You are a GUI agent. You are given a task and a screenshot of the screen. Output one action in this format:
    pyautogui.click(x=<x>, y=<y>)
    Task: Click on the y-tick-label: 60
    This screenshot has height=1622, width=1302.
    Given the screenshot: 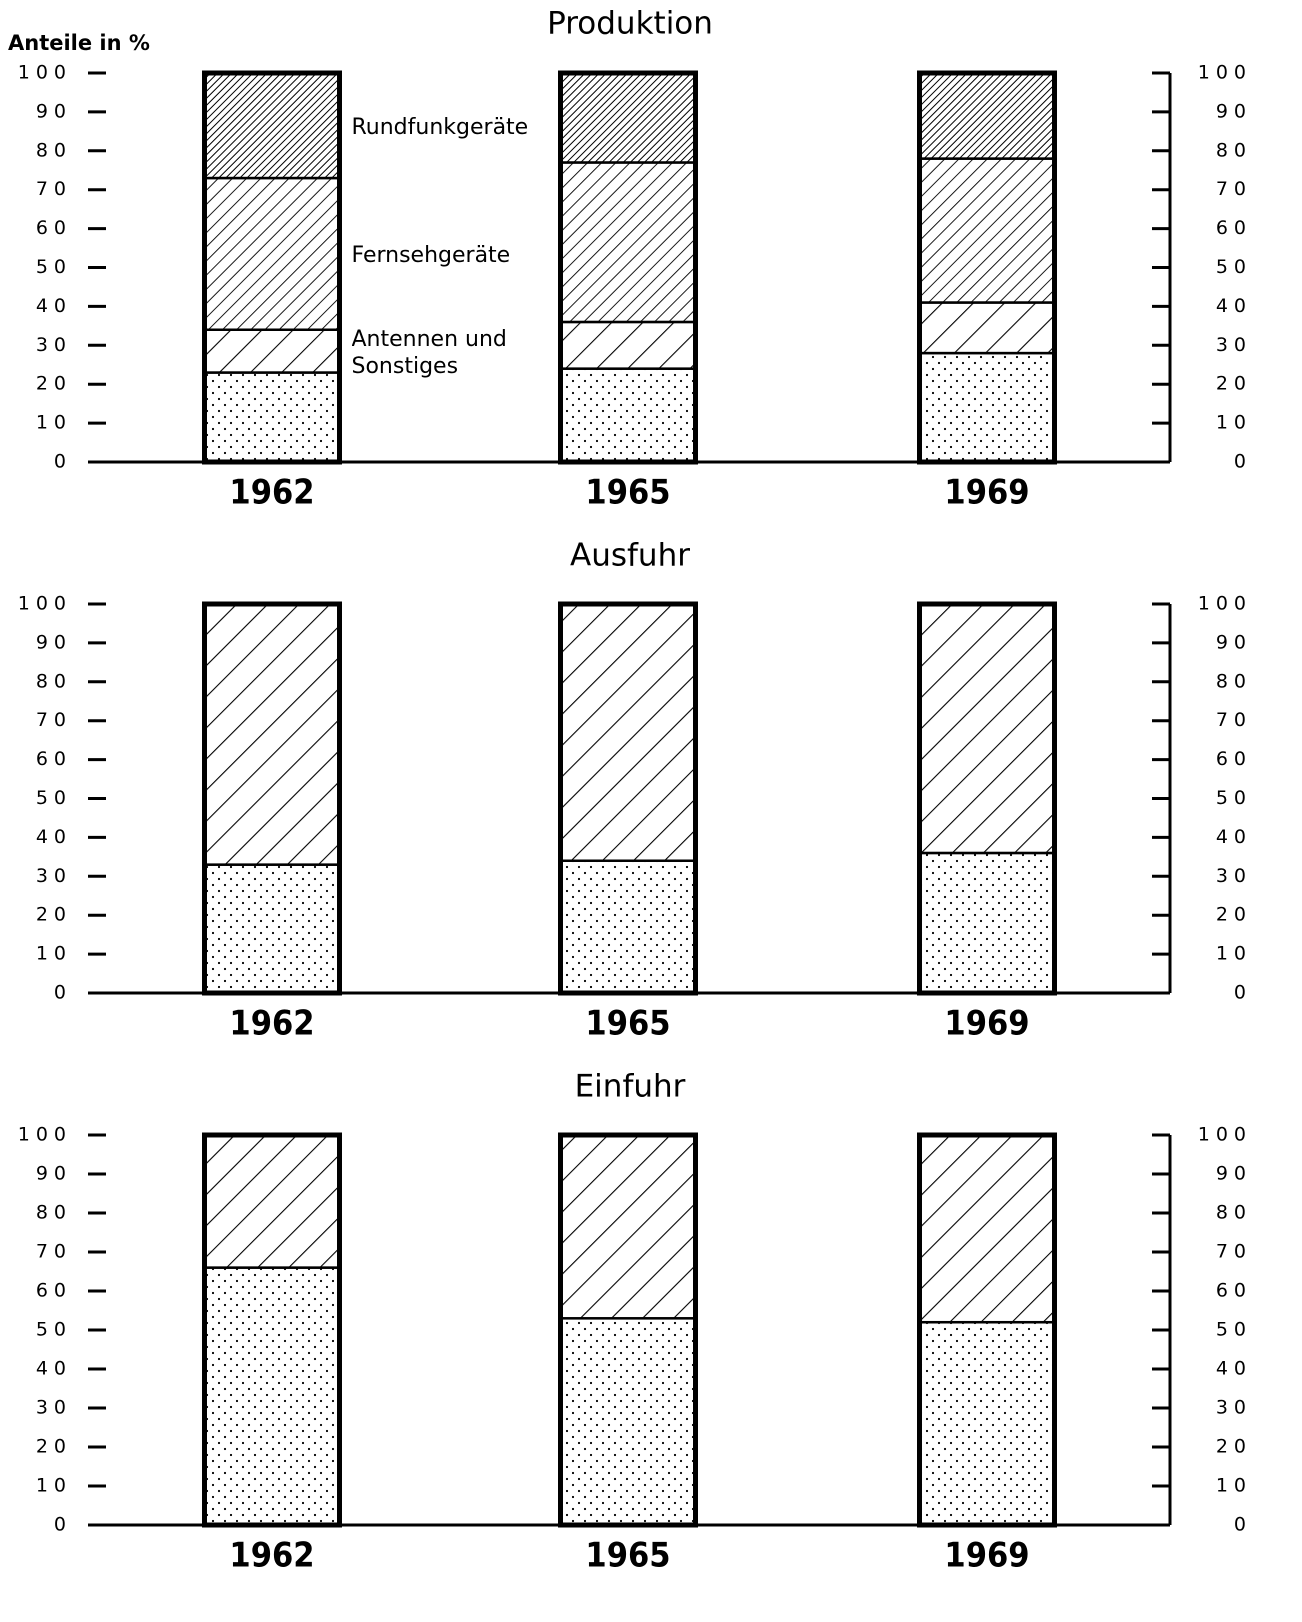 What is the action you would take?
    pyautogui.click(x=54, y=228)
    